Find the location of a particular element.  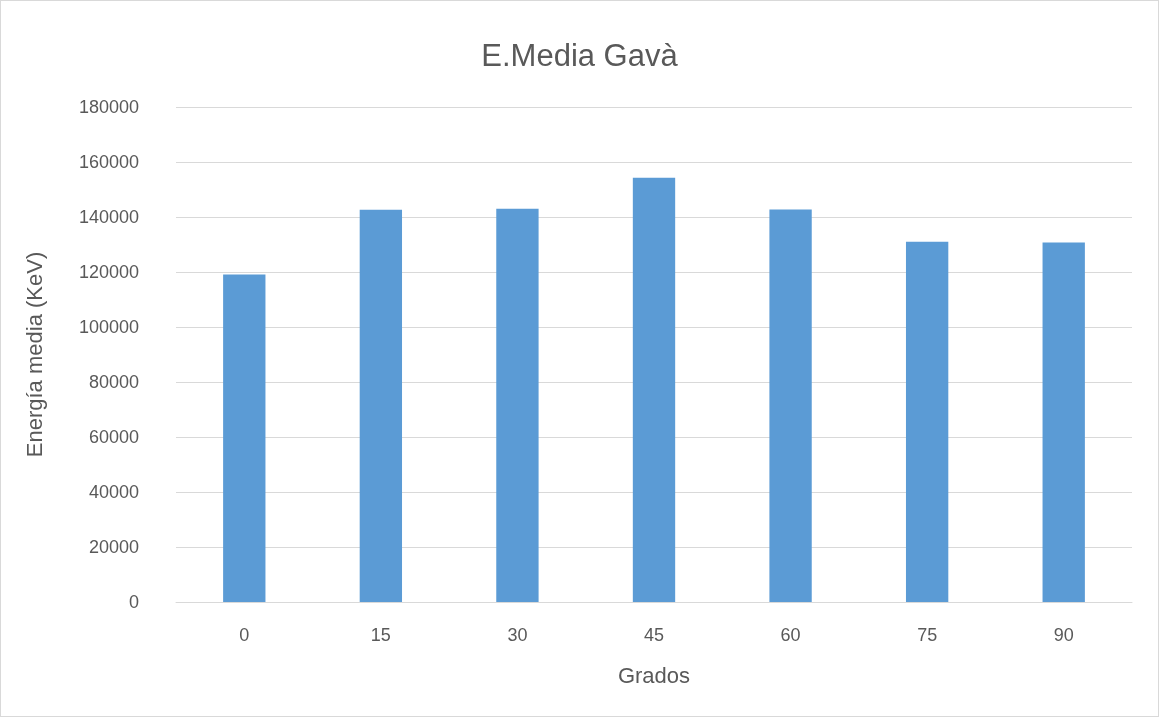

y-tick-label: 20000 is located at coordinates (113, 547).